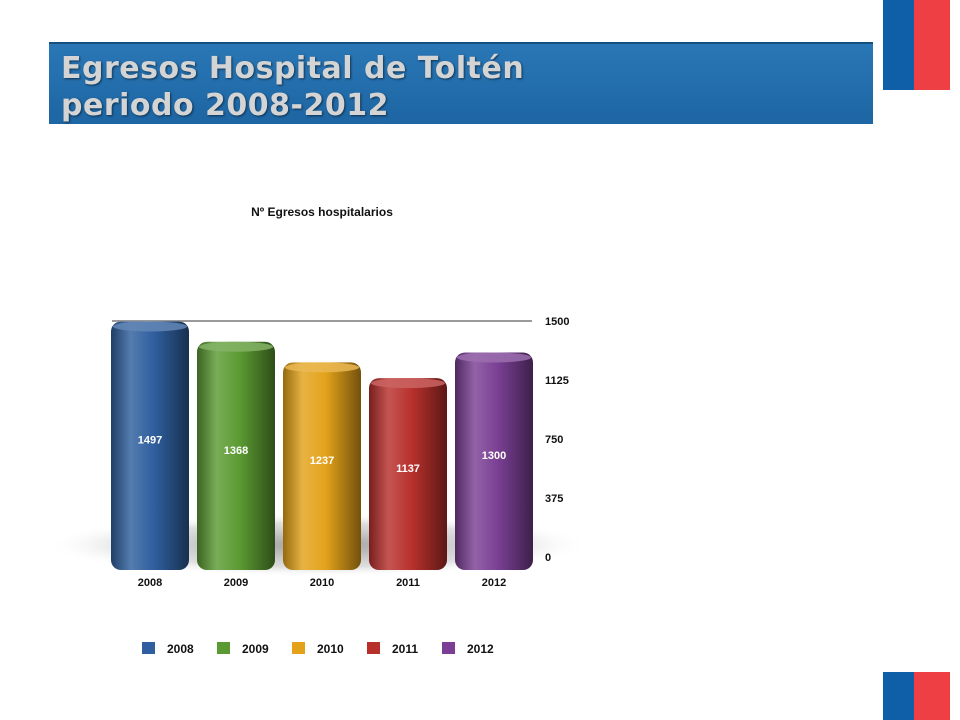  I want to click on data-label: 1368, so click(236, 451).